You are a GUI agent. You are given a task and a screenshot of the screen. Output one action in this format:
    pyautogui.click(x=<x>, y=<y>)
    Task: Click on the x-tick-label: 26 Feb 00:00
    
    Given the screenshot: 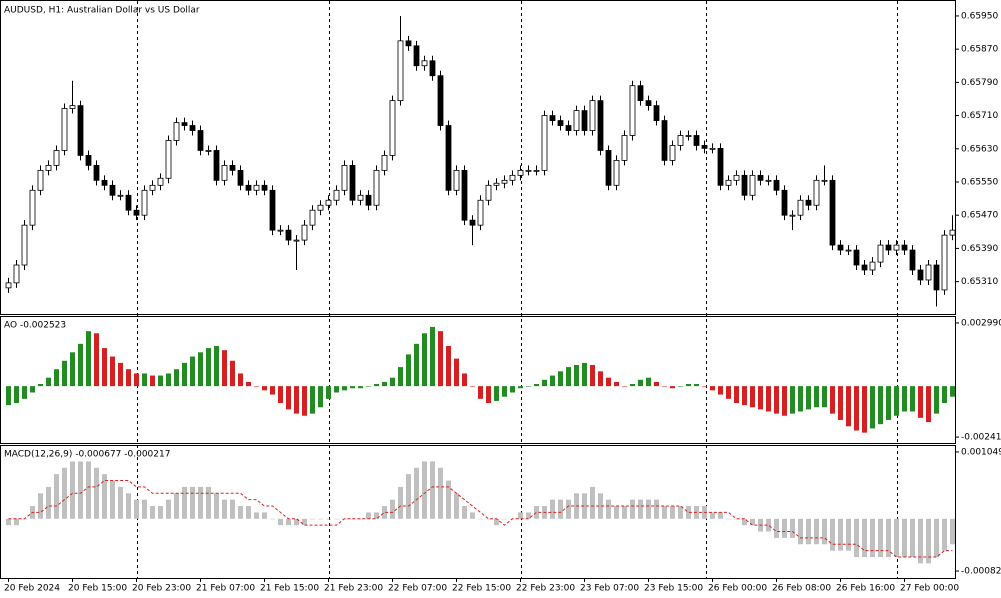 What is the action you would take?
    pyautogui.click(x=737, y=589)
    